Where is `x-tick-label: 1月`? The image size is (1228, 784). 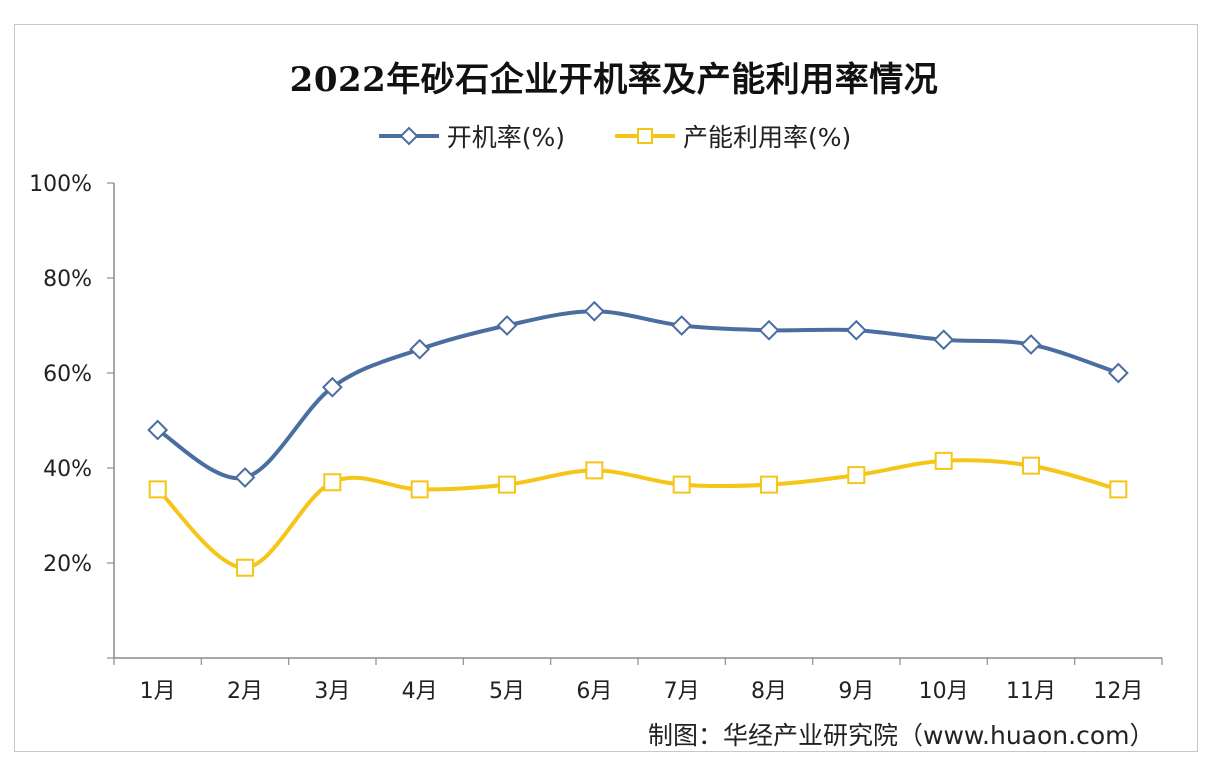 x-tick-label: 1月 is located at coordinates (158, 691).